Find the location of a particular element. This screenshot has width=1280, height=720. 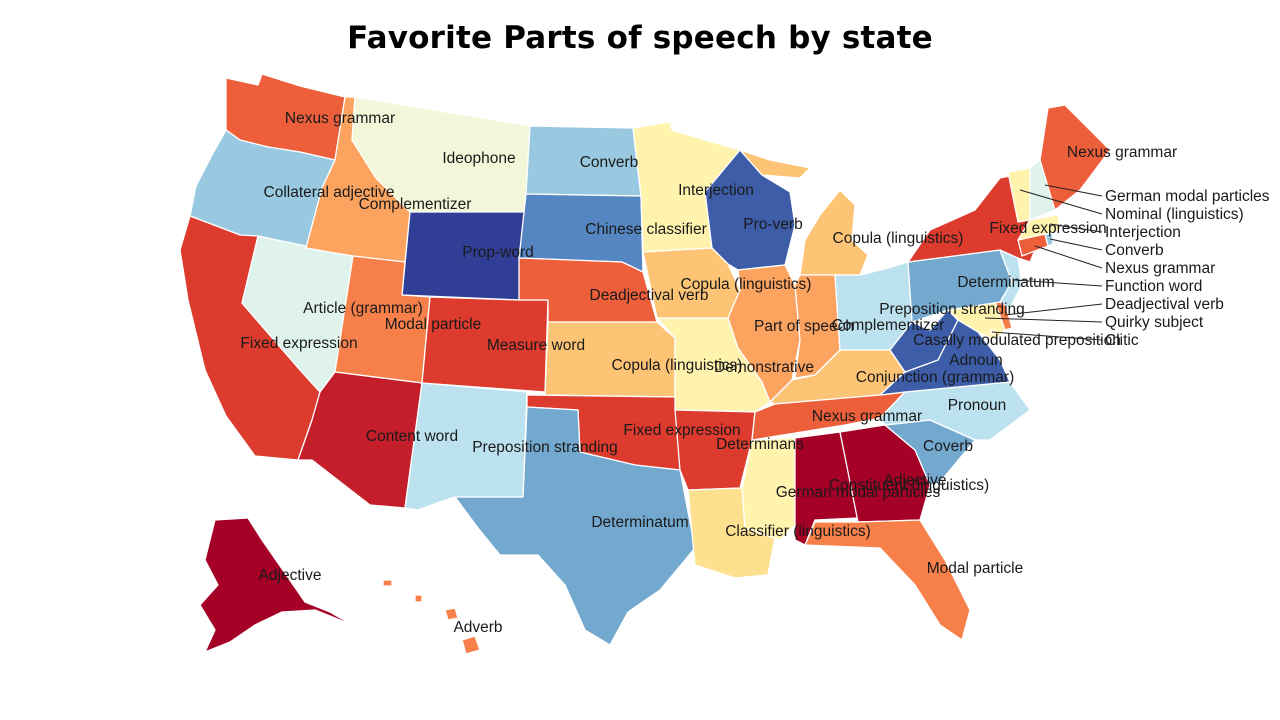

label-mo: Demonstrative is located at coordinates (764, 367).